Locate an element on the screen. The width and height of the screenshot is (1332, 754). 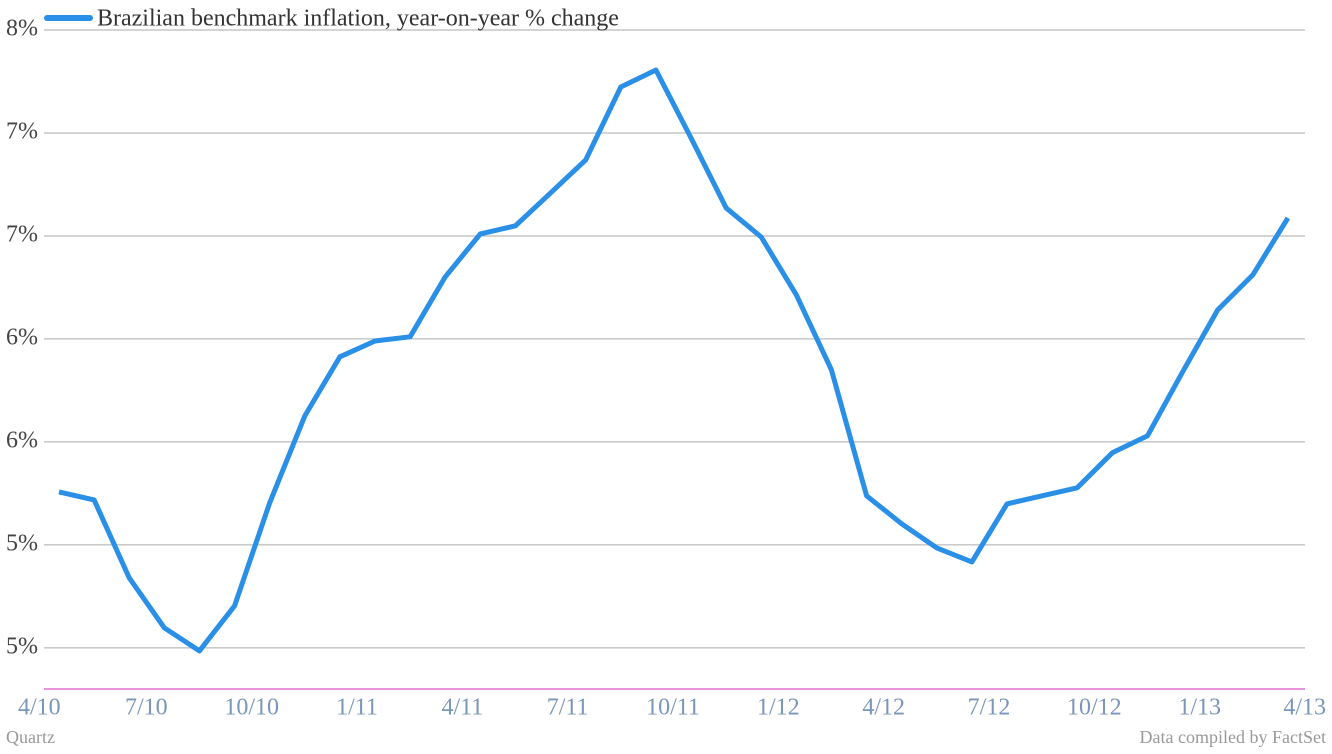
x-tick-label: 1/12 is located at coordinates (778, 708).